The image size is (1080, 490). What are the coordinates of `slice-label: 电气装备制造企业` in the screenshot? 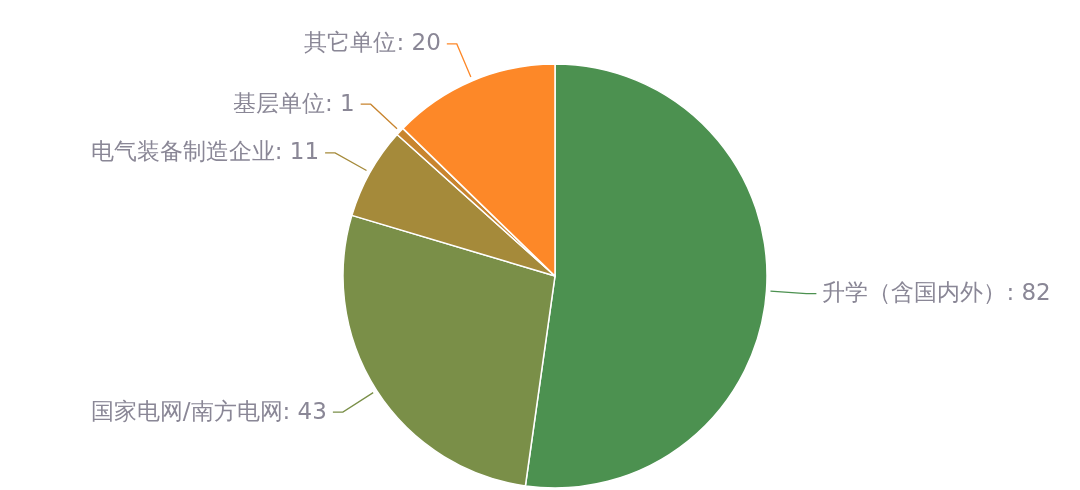 It's located at (182, 151).